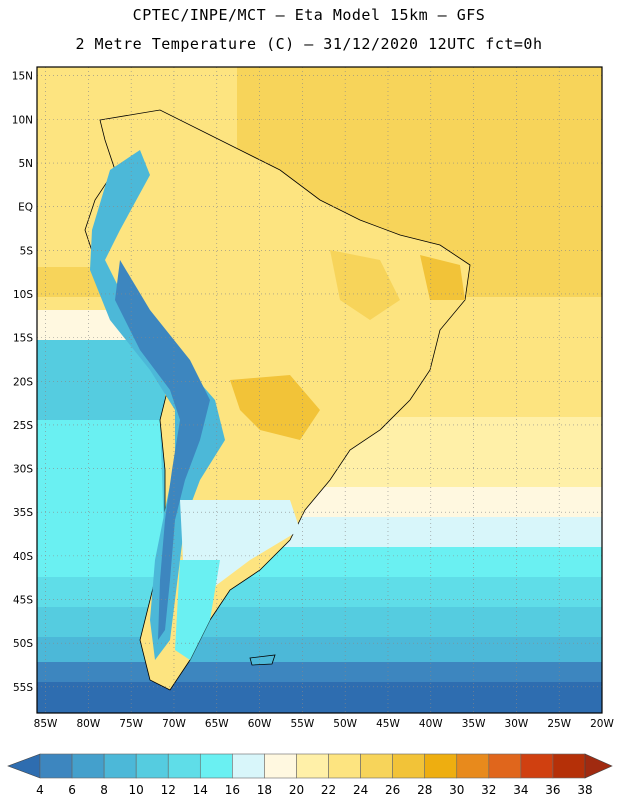 This screenshot has width=618, height=800. Describe the element at coordinates (392, 790) in the screenshot. I see `colorbar-label: 26` at that location.